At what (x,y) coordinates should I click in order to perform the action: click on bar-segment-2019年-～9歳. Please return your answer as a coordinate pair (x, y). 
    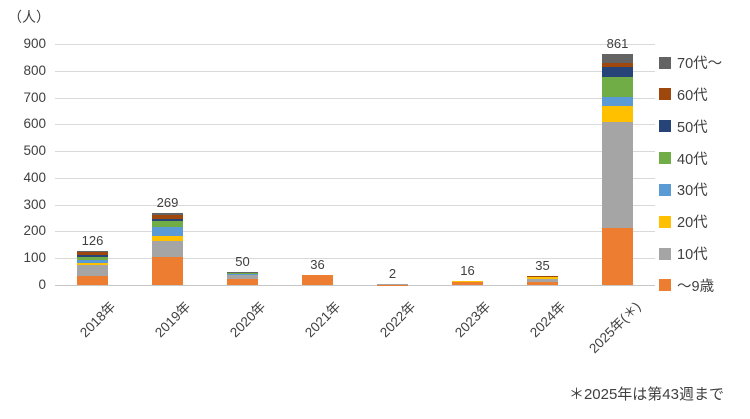
    Looking at the image, I should click on (167, 271).